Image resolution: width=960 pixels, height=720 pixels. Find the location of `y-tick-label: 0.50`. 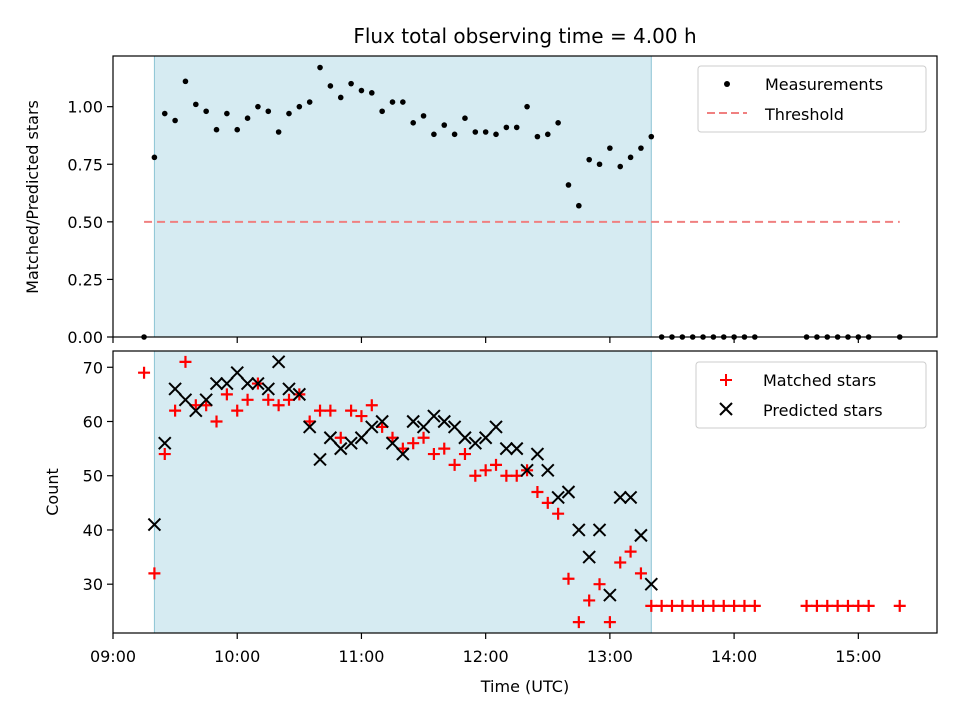

y-tick-label: 0.50 is located at coordinates (85, 222).